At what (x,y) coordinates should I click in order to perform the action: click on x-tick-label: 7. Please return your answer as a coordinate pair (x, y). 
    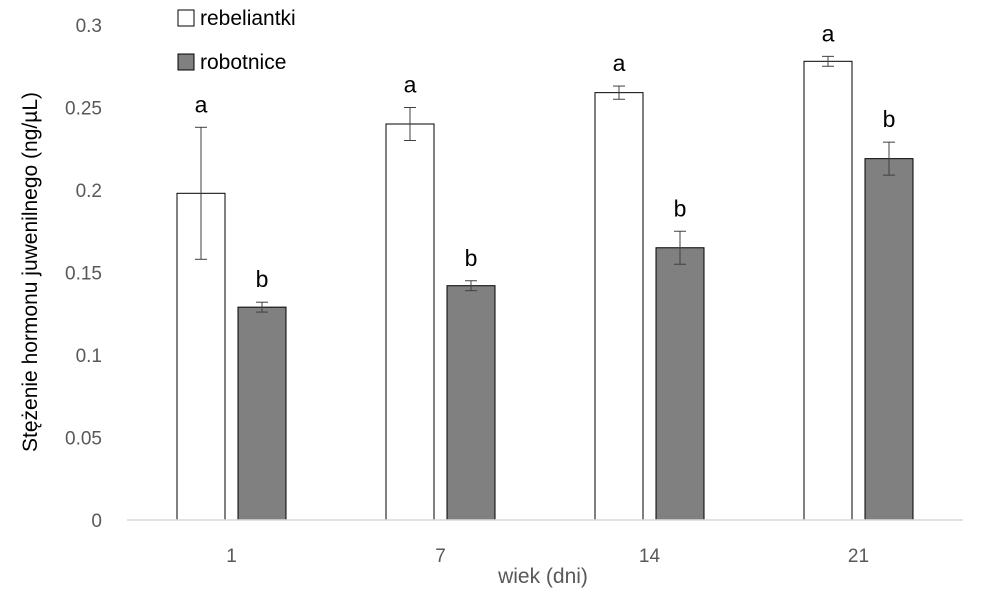
    Looking at the image, I should click on (440, 556).